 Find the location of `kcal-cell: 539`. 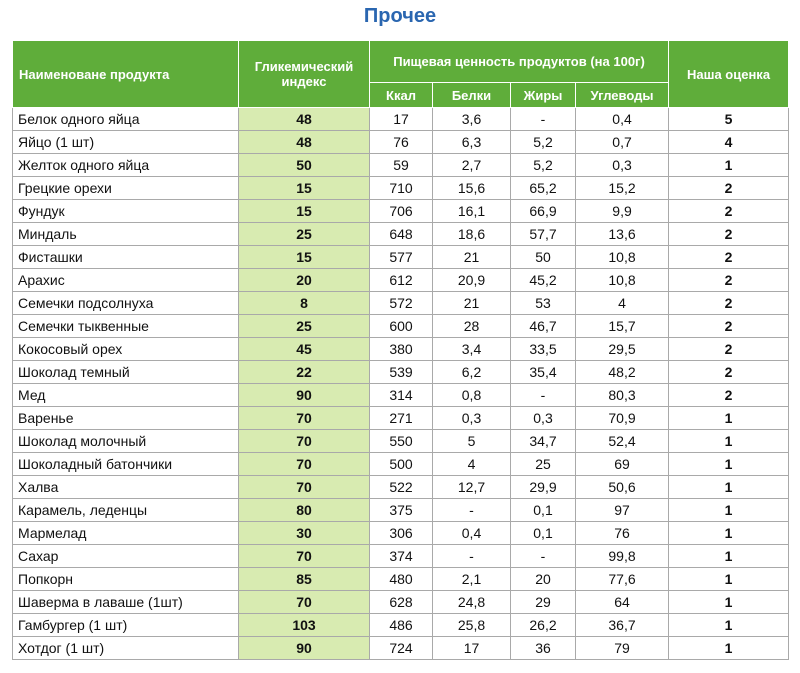

kcal-cell: 539 is located at coordinates (401, 372).